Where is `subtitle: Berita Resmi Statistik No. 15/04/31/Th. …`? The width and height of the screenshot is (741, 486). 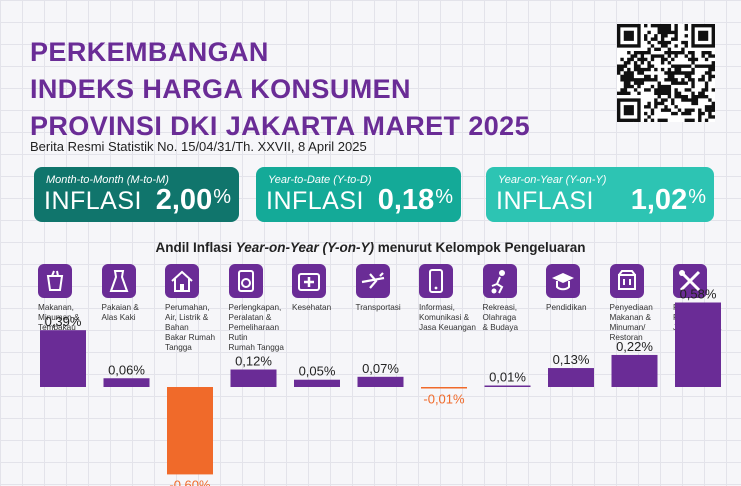
subtitle: Berita Resmi Statistik No. 15/04/31/Th. … is located at coordinates (198, 146).